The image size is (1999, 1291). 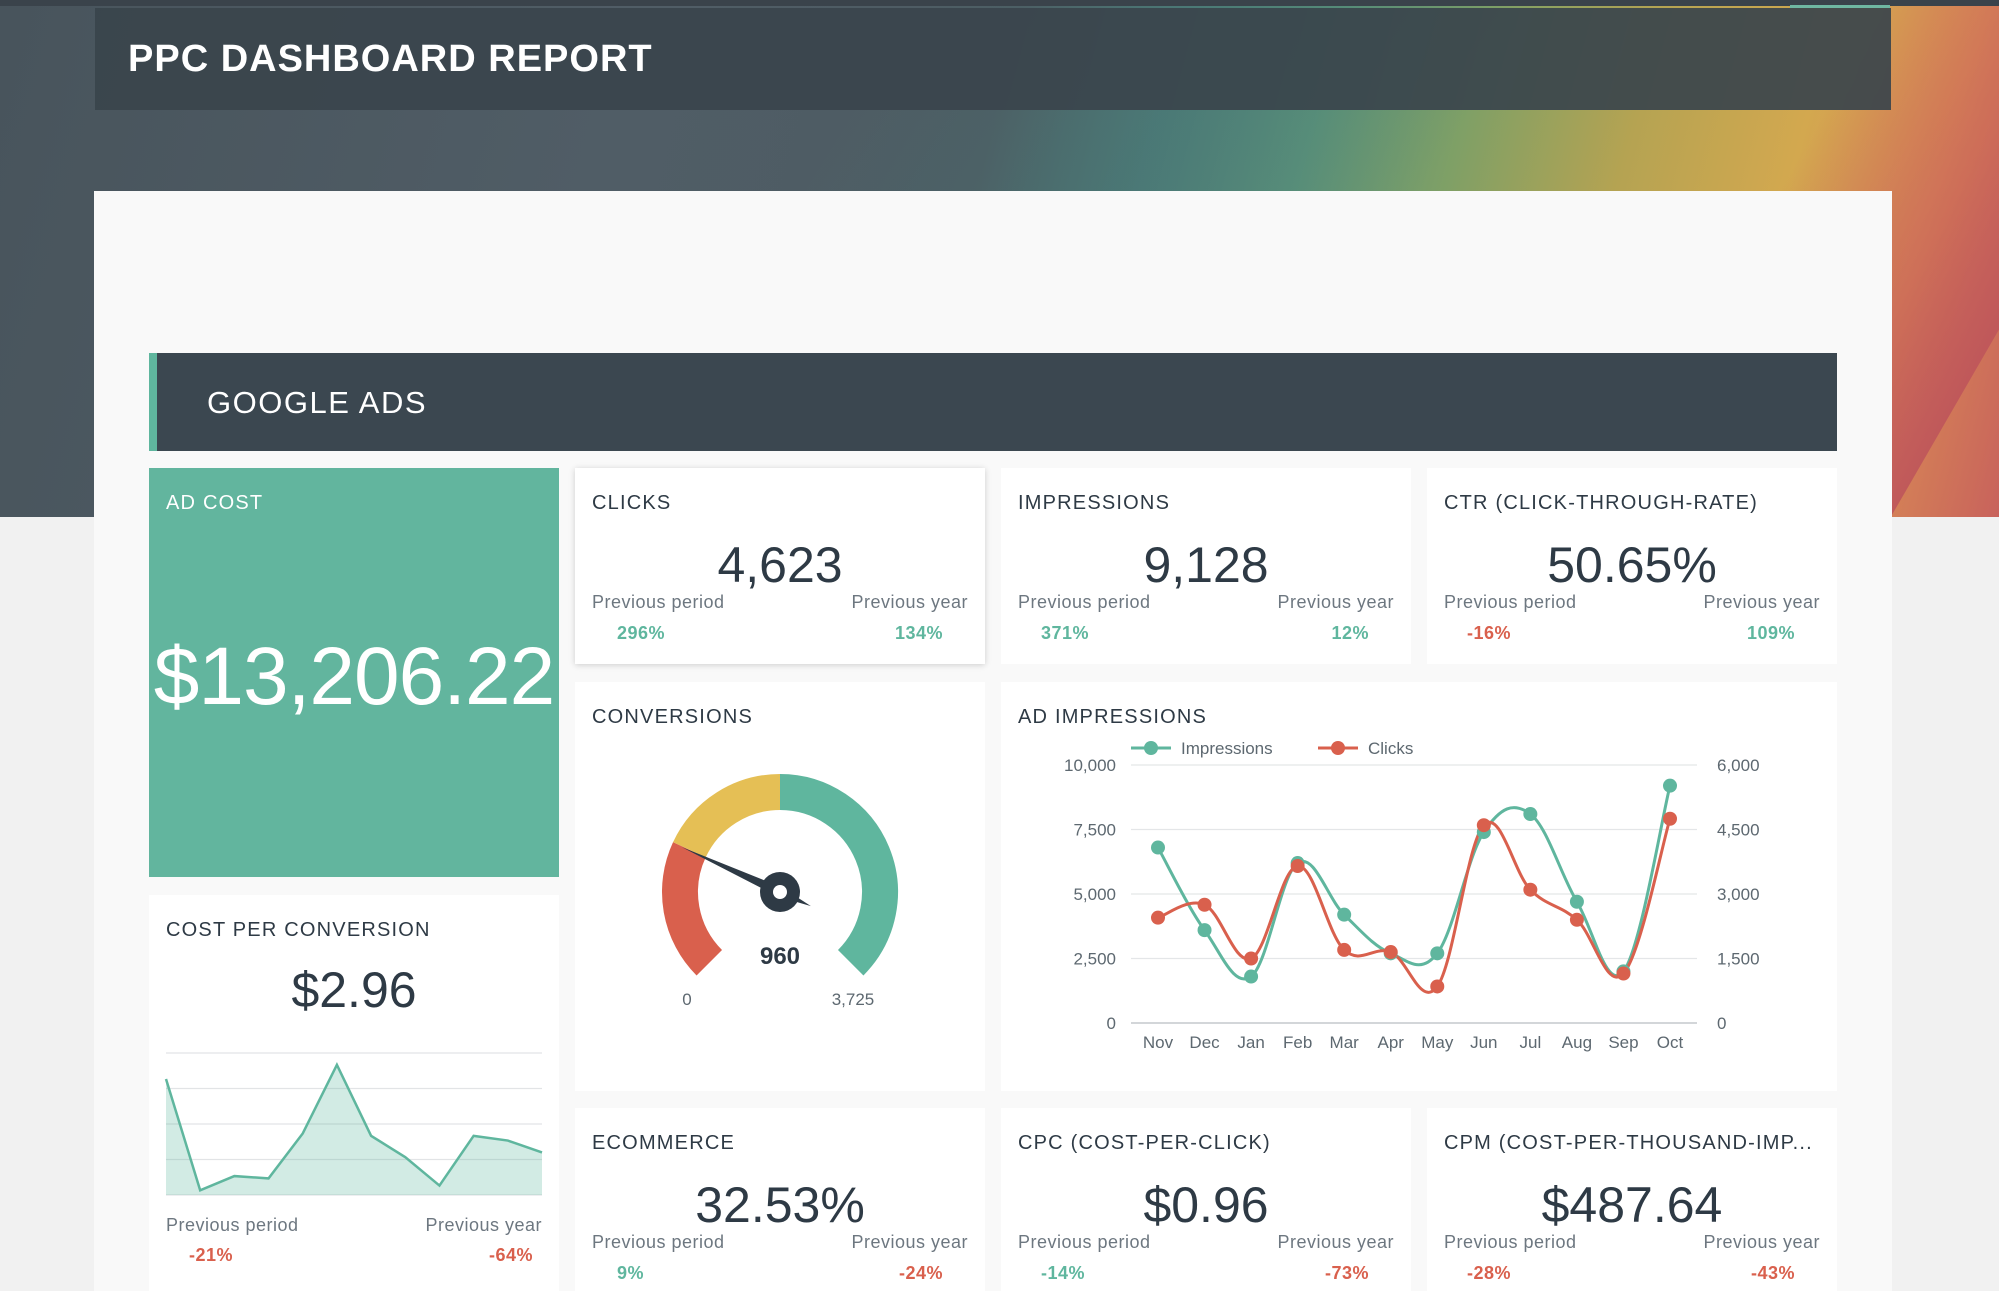 I want to click on legend-label: Impressions, so click(x=1227, y=748).